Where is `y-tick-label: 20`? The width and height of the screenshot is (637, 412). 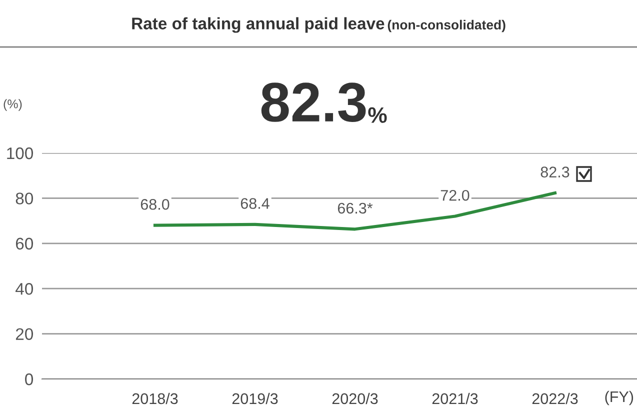 y-tick-label: 20 is located at coordinates (25, 334).